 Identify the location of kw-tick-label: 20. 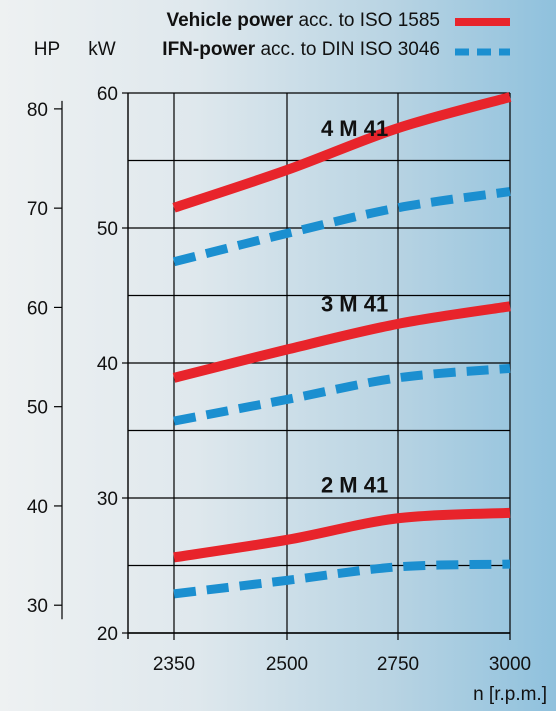
(107, 634).